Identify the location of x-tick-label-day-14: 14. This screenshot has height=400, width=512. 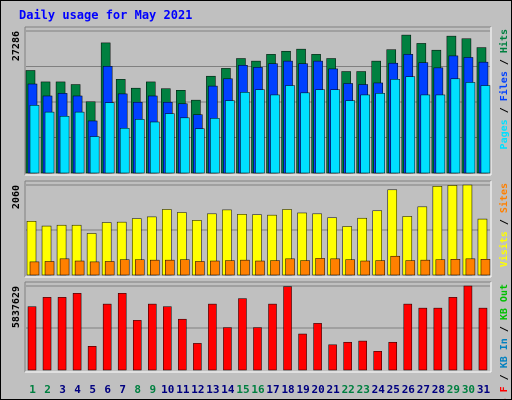
(228, 389).